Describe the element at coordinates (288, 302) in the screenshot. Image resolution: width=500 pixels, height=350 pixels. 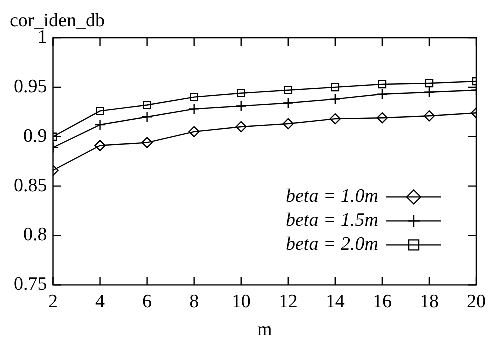
I see `x-tick-label: 12` at that location.